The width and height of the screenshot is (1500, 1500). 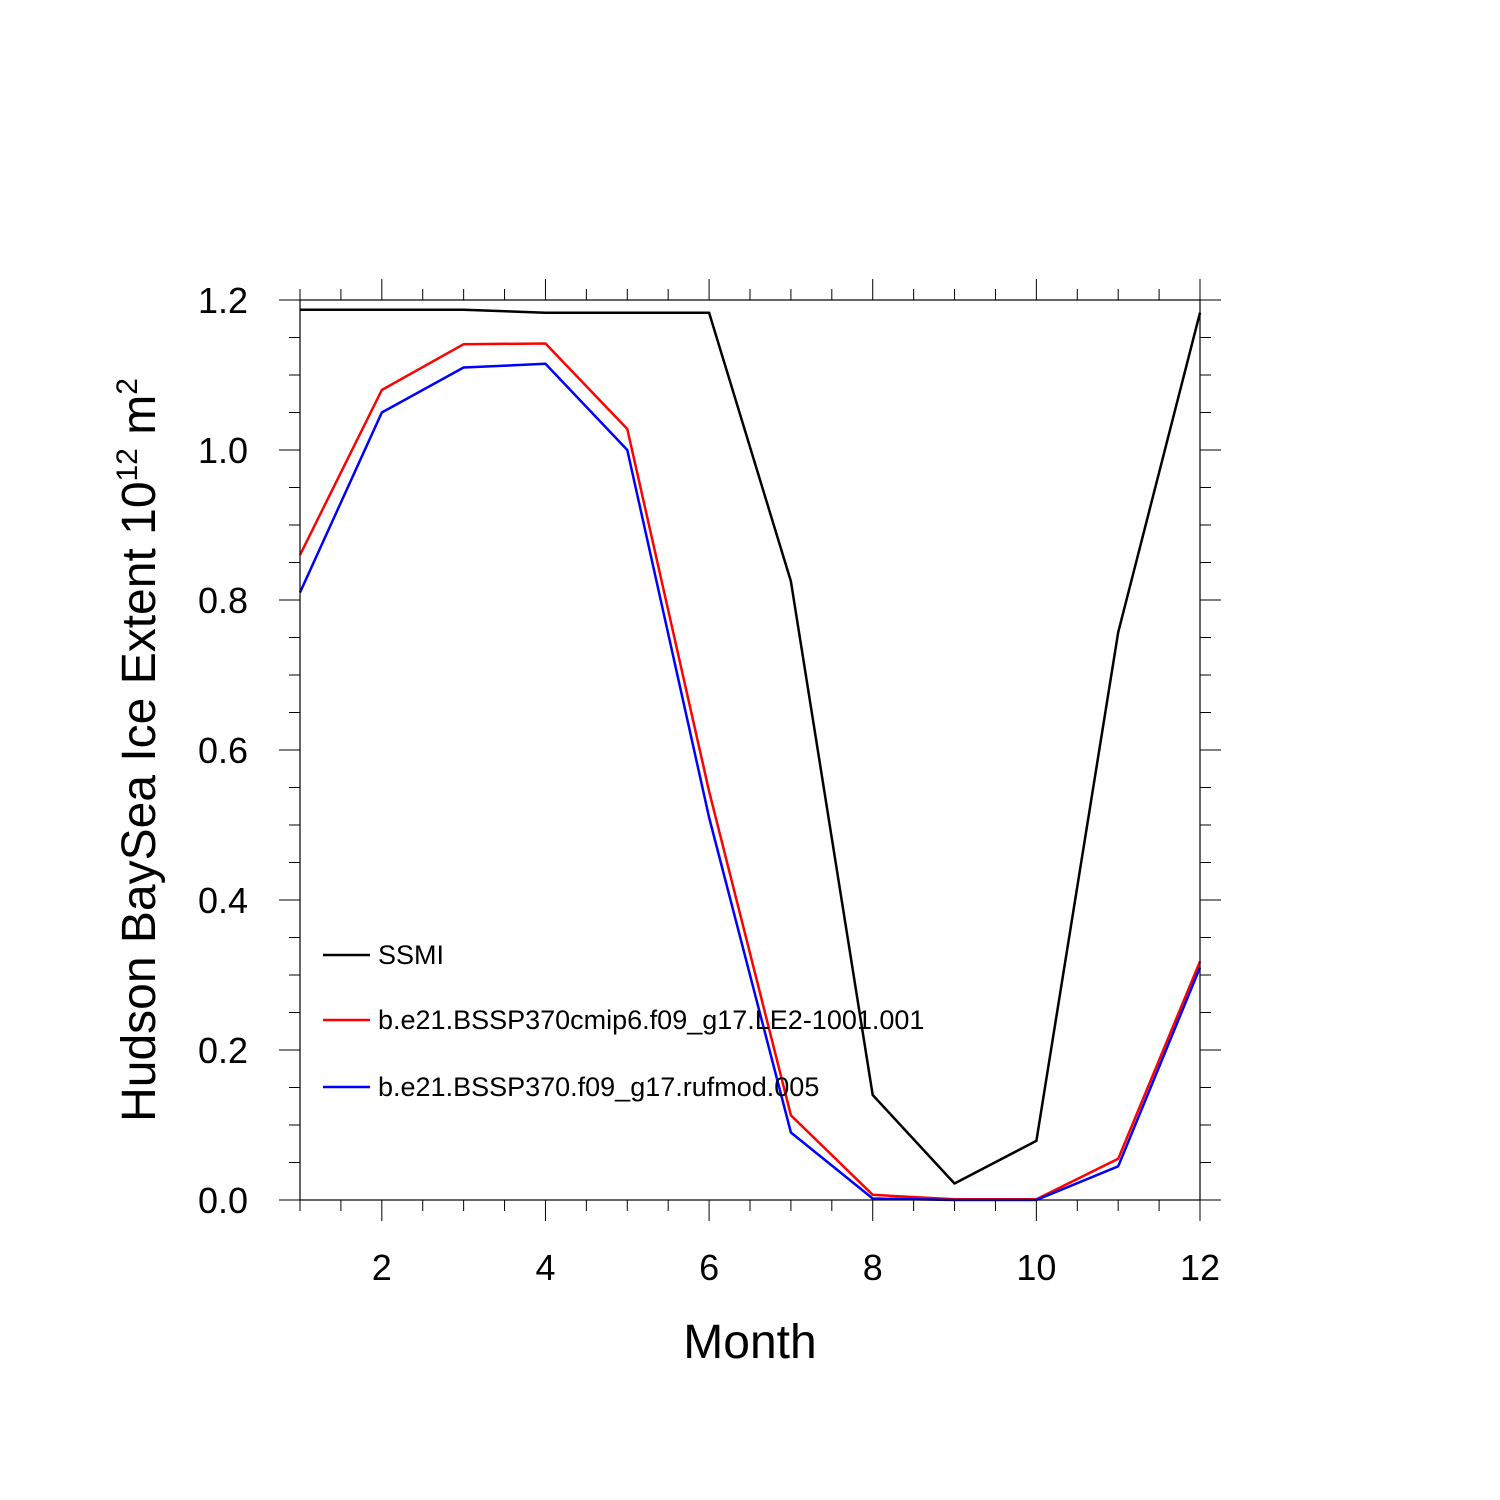 What do you see at coordinates (223, 450) in the screenshot?
I see `y-tick-label: 1.0` at bounding box center [223, 450].